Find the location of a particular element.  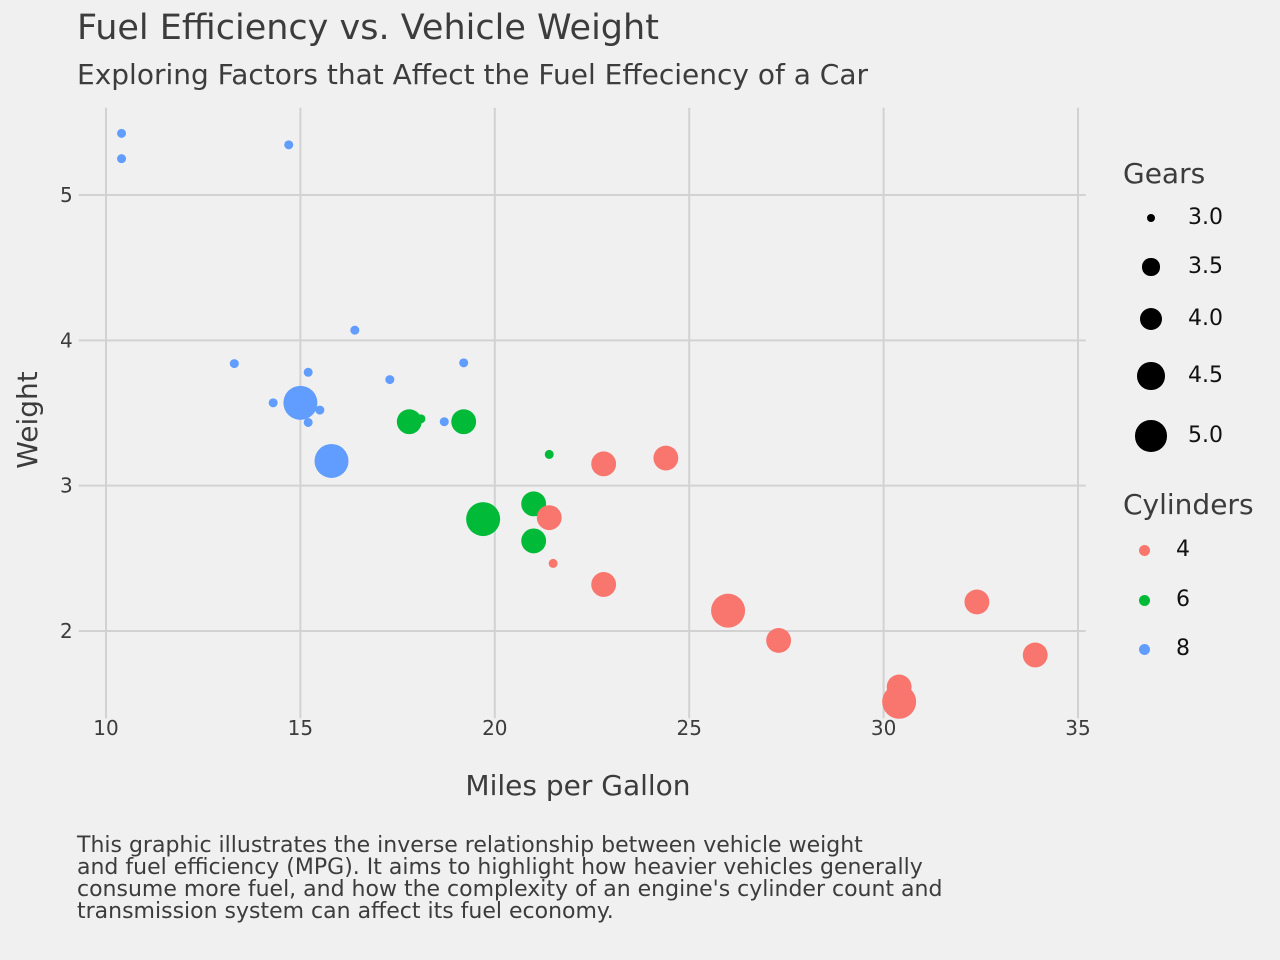

x-axis-label: Miles per Gallon is located at coordinates (577, 785).